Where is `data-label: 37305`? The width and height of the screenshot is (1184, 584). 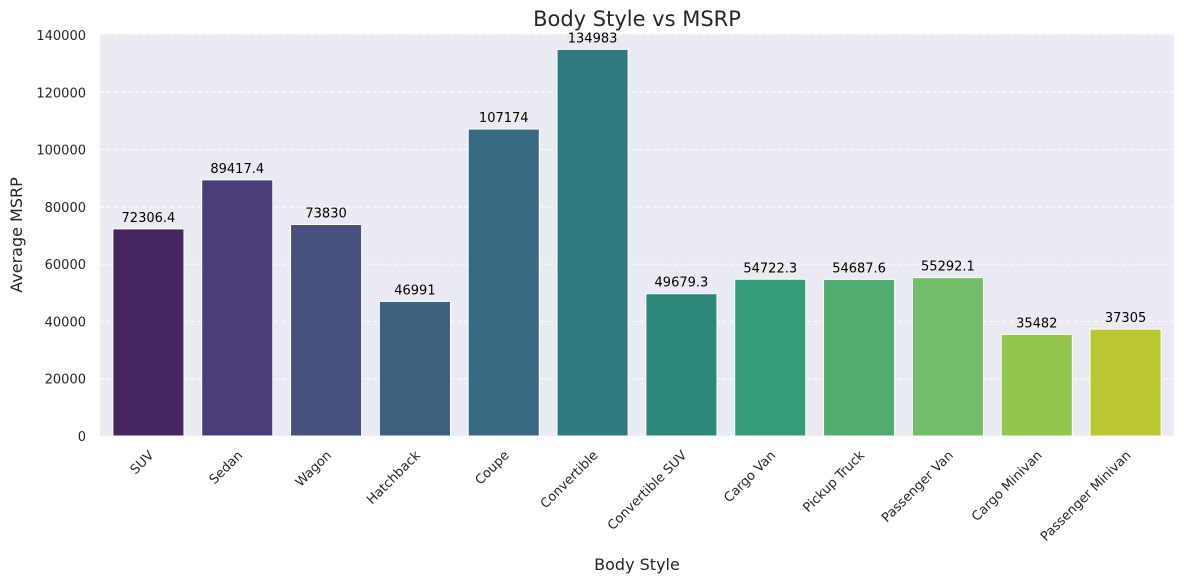 data-label: 37305 is located at coordinates (1125, 318).